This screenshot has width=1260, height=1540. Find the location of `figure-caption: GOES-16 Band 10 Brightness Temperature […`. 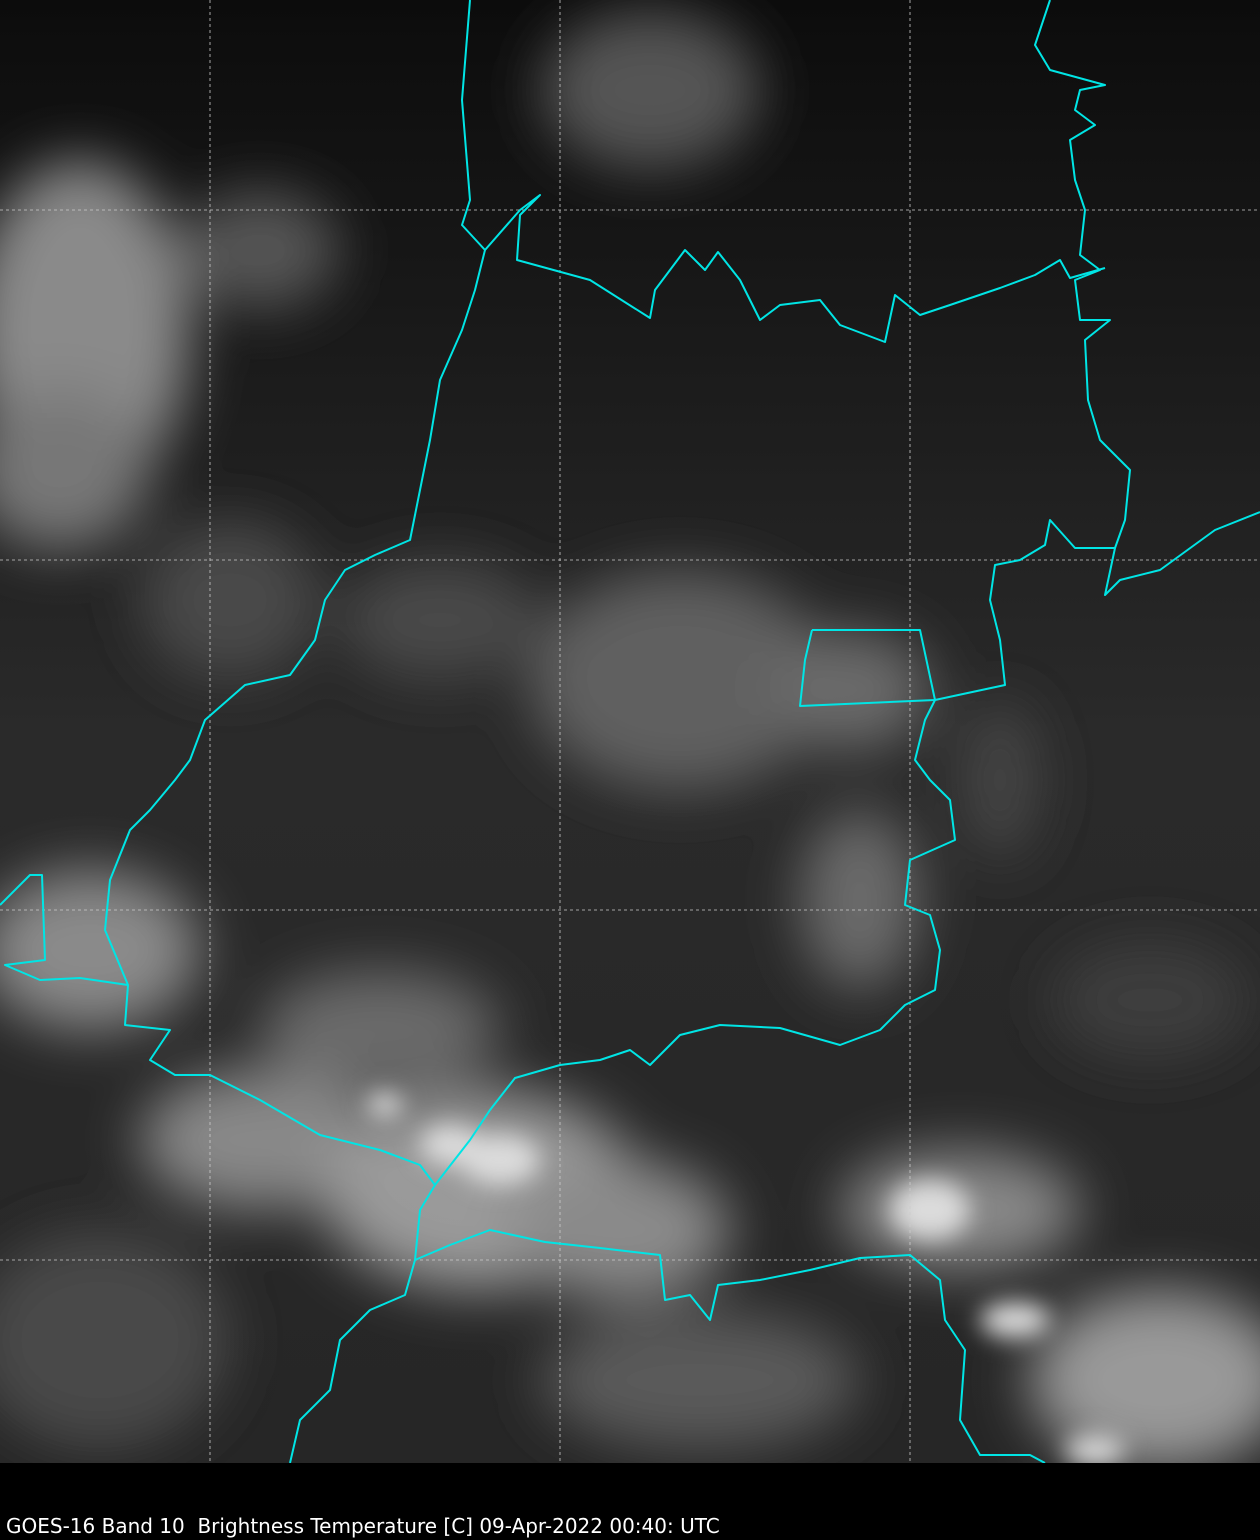

figure-caption: GOES-16 Band 10 Brightness Temperature [… is located at coordinates (363, 1526).